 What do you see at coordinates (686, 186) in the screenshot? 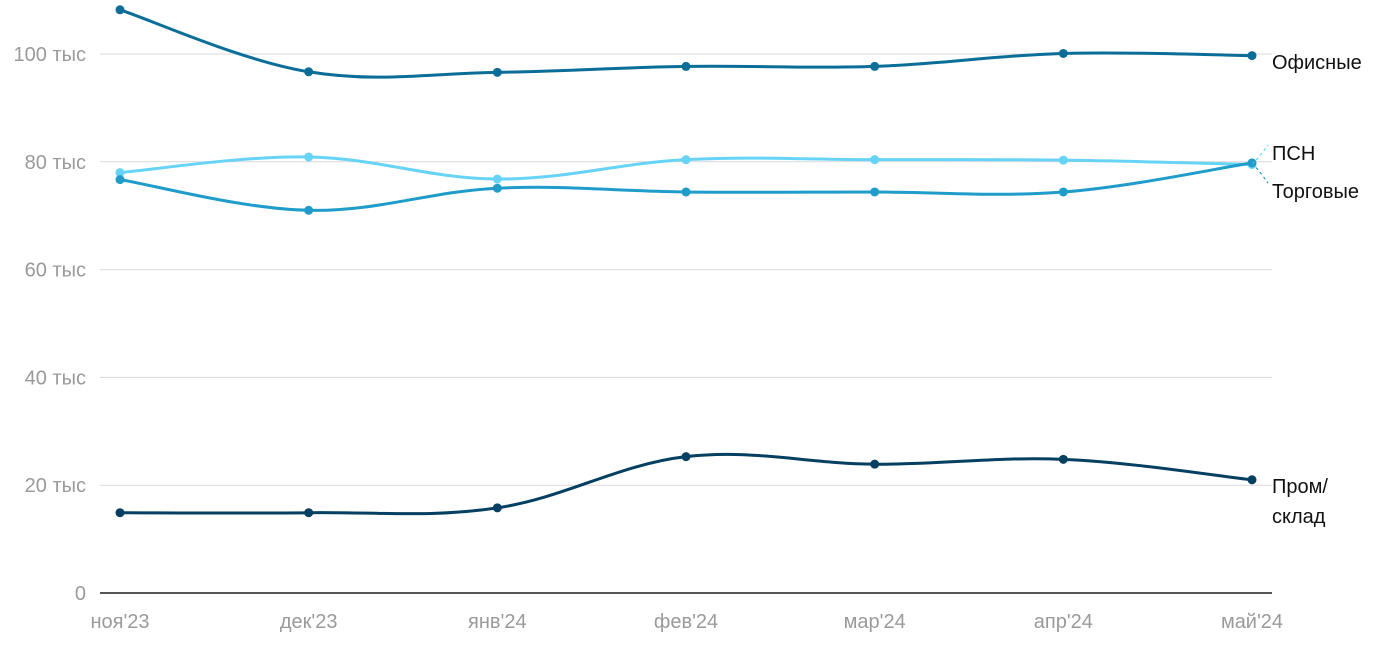
I see `series-line-торговые` at bounding box center [686, 186].